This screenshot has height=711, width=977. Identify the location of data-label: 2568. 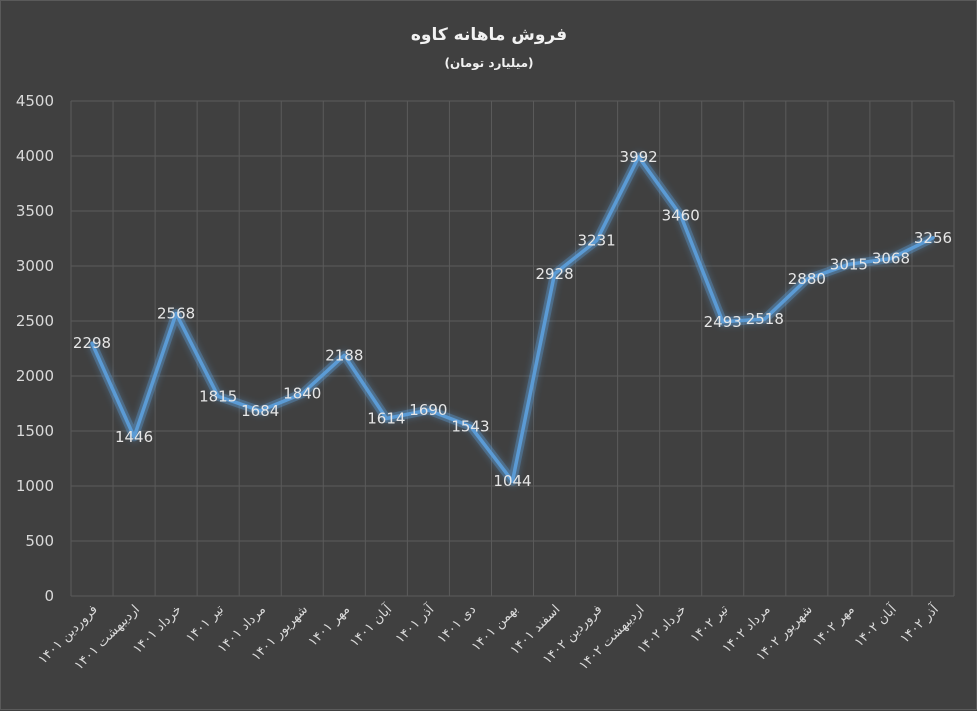
(176, 314).